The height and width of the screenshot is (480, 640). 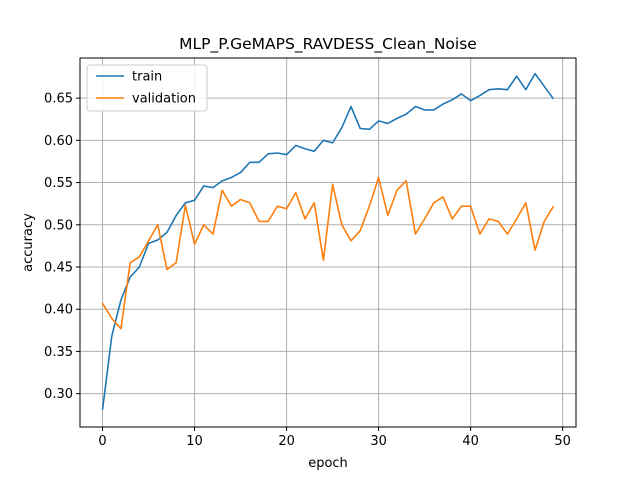 I want to click on x-tick-label: 30, so click(x=378, y=441).